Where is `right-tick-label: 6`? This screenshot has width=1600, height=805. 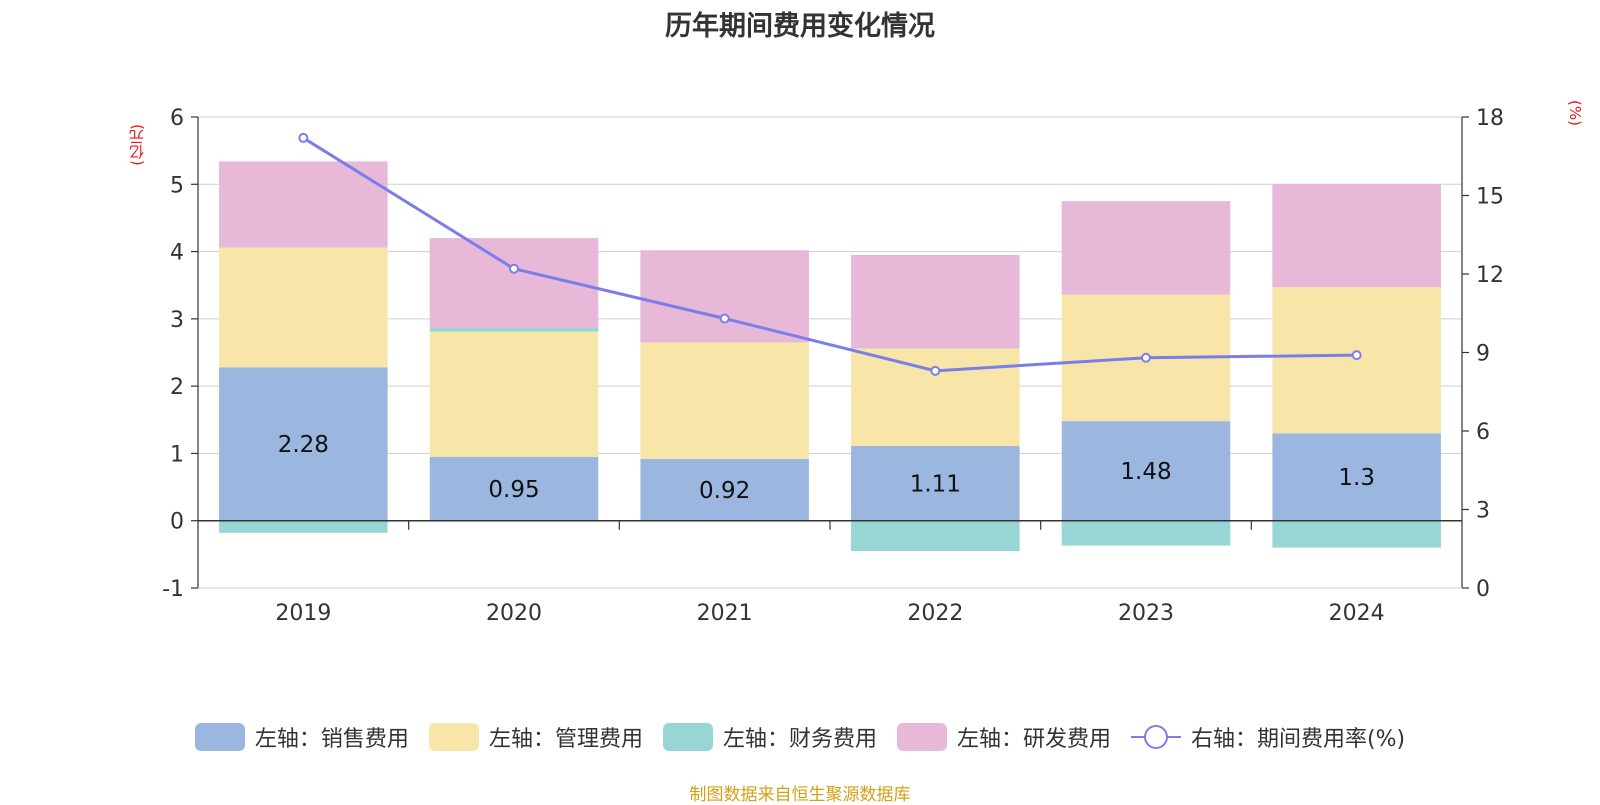
right-tick-label: 6 is located at coordinates (1483, 432).